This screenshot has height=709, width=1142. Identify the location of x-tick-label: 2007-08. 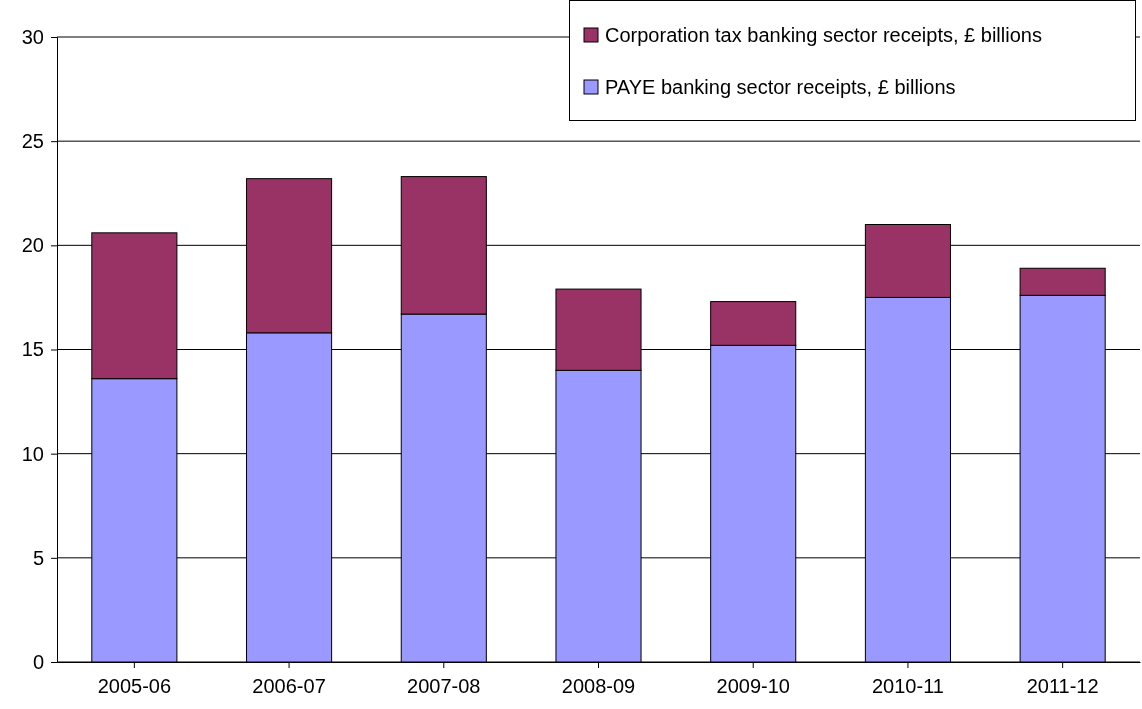
(444, 686).